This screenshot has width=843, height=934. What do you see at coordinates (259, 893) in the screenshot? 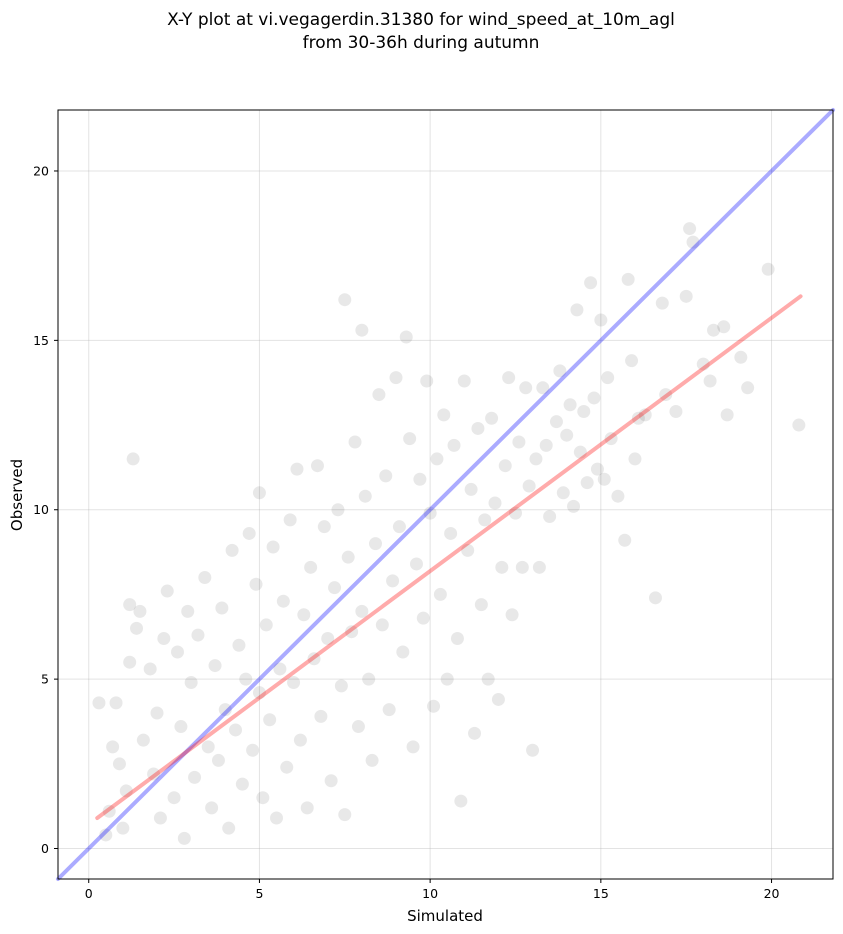
I see `x-tick-label: 5` at bounding box center [259, 893].